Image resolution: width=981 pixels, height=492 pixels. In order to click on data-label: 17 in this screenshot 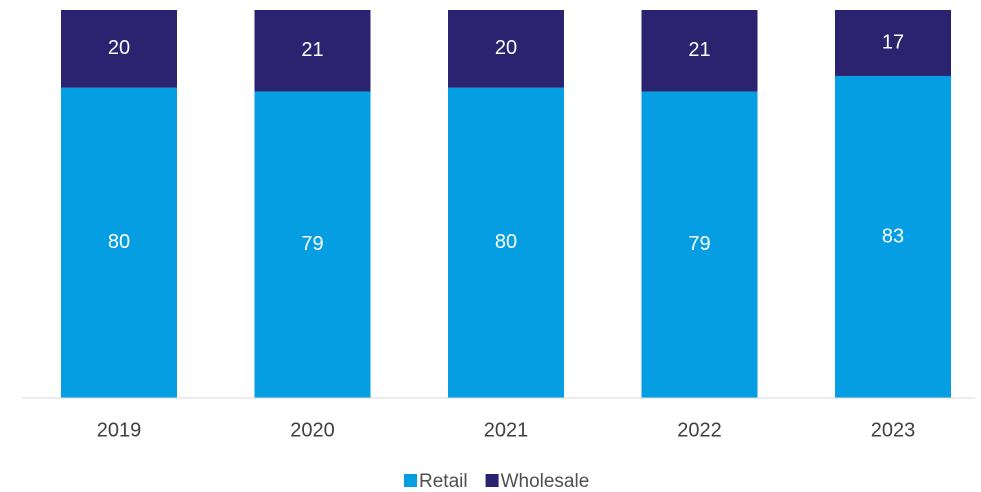, I will do `click(893, 42)`.